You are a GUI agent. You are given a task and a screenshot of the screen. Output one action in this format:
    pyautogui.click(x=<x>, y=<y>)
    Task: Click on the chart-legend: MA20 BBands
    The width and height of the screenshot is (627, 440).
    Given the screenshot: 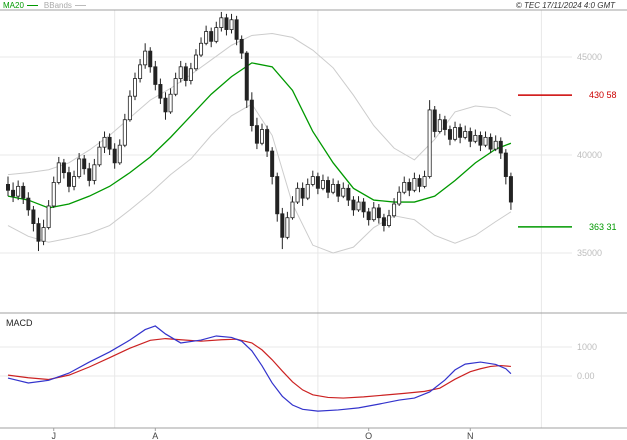 What is the action you would take?
    pyautogui.click(x=44, y=5)
    